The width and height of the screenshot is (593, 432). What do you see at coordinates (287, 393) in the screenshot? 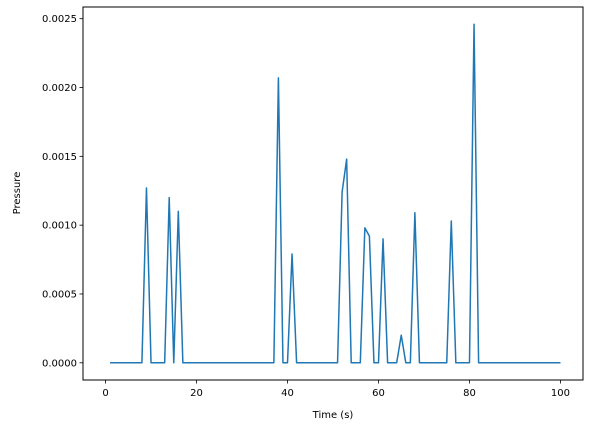
I see `x-tick-label: 40` at bounding box center [287, 393].